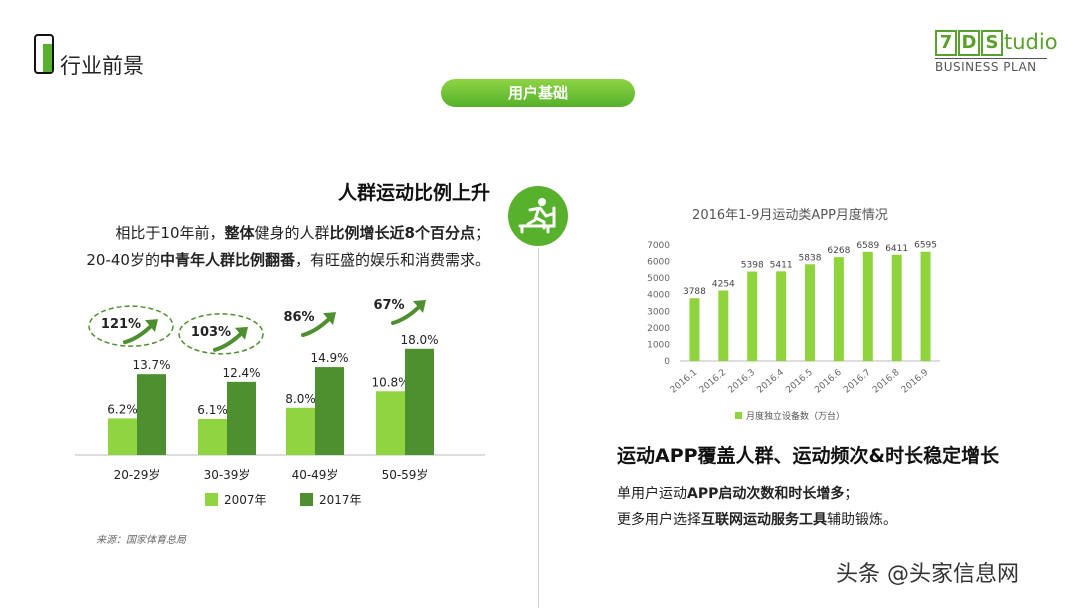  Describe the element at coordinates (102, 66) in the screenshot. I see `page-title: 行业前景` at that location.